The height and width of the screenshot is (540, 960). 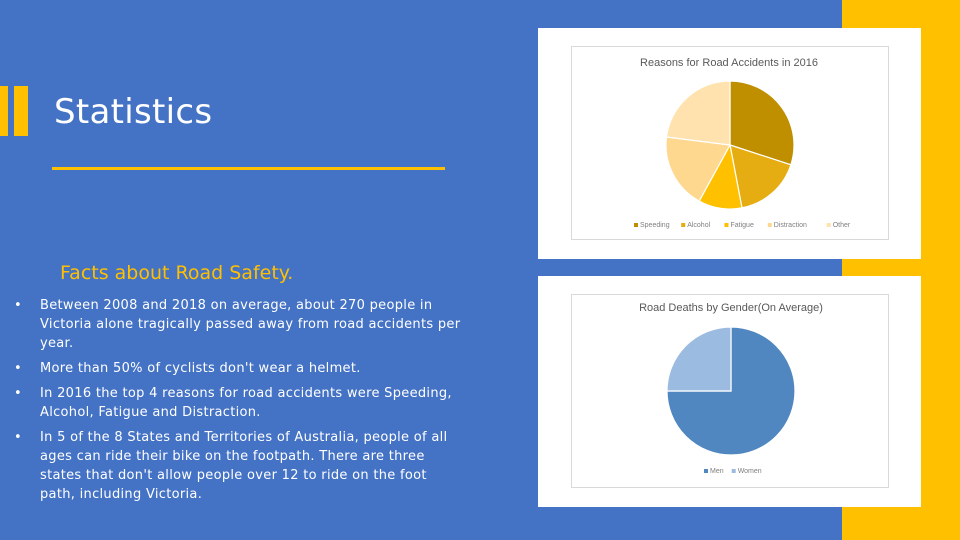 I want to click on pie-slice-alcohol, so click(x=760, y=176).